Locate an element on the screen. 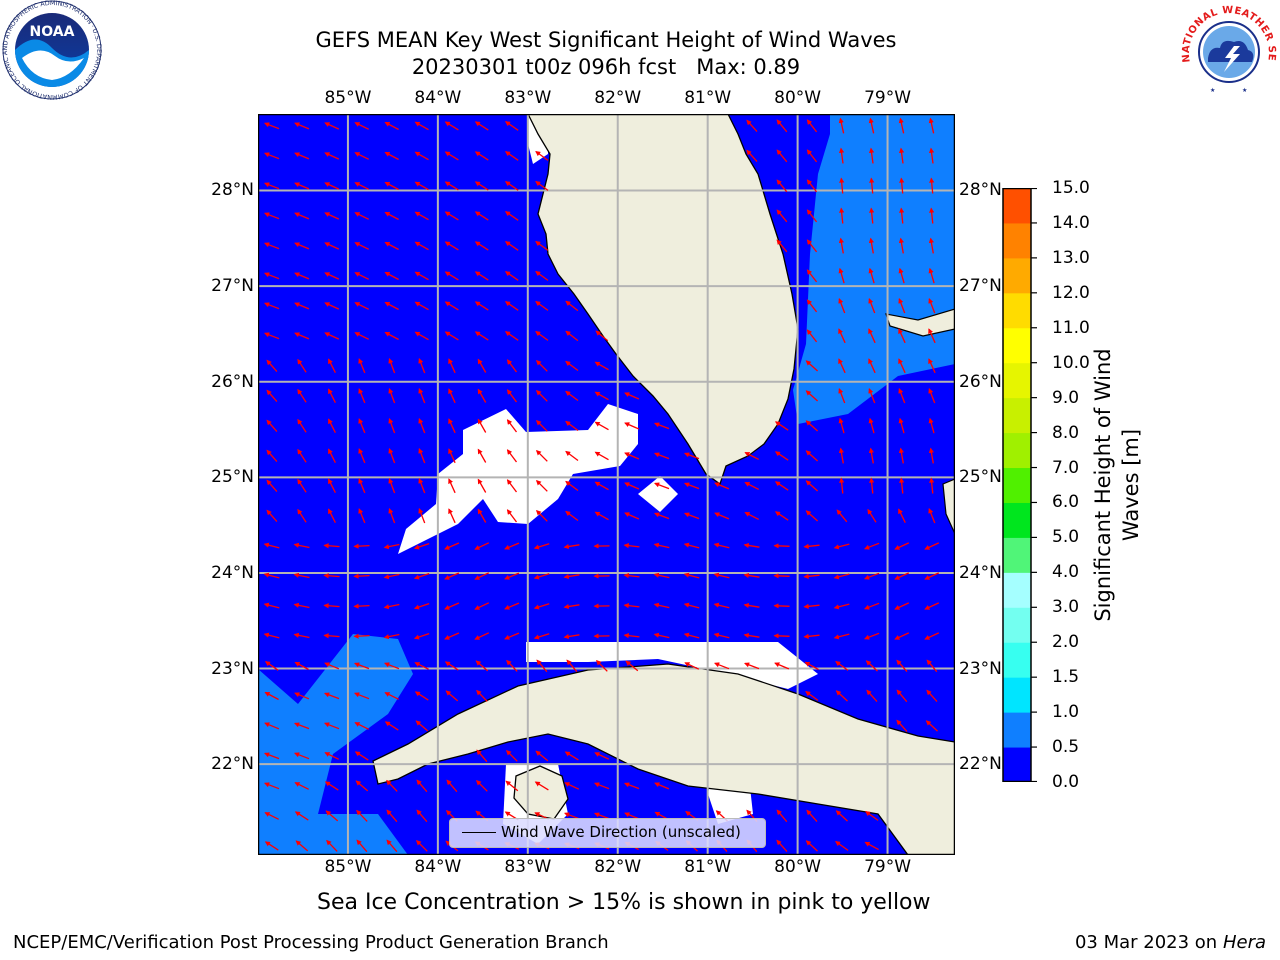  colorbar-tick-label: 5.0 is located at coordinates (1066, 537).